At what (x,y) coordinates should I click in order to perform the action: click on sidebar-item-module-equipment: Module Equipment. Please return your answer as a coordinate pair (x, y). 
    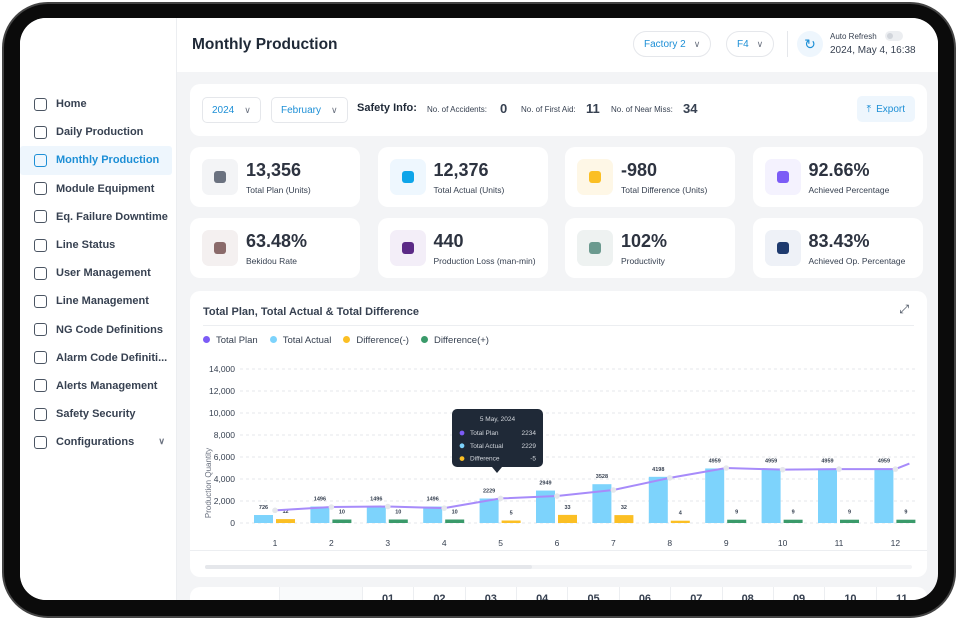
    Looking at the image, I should click on (98, 189).